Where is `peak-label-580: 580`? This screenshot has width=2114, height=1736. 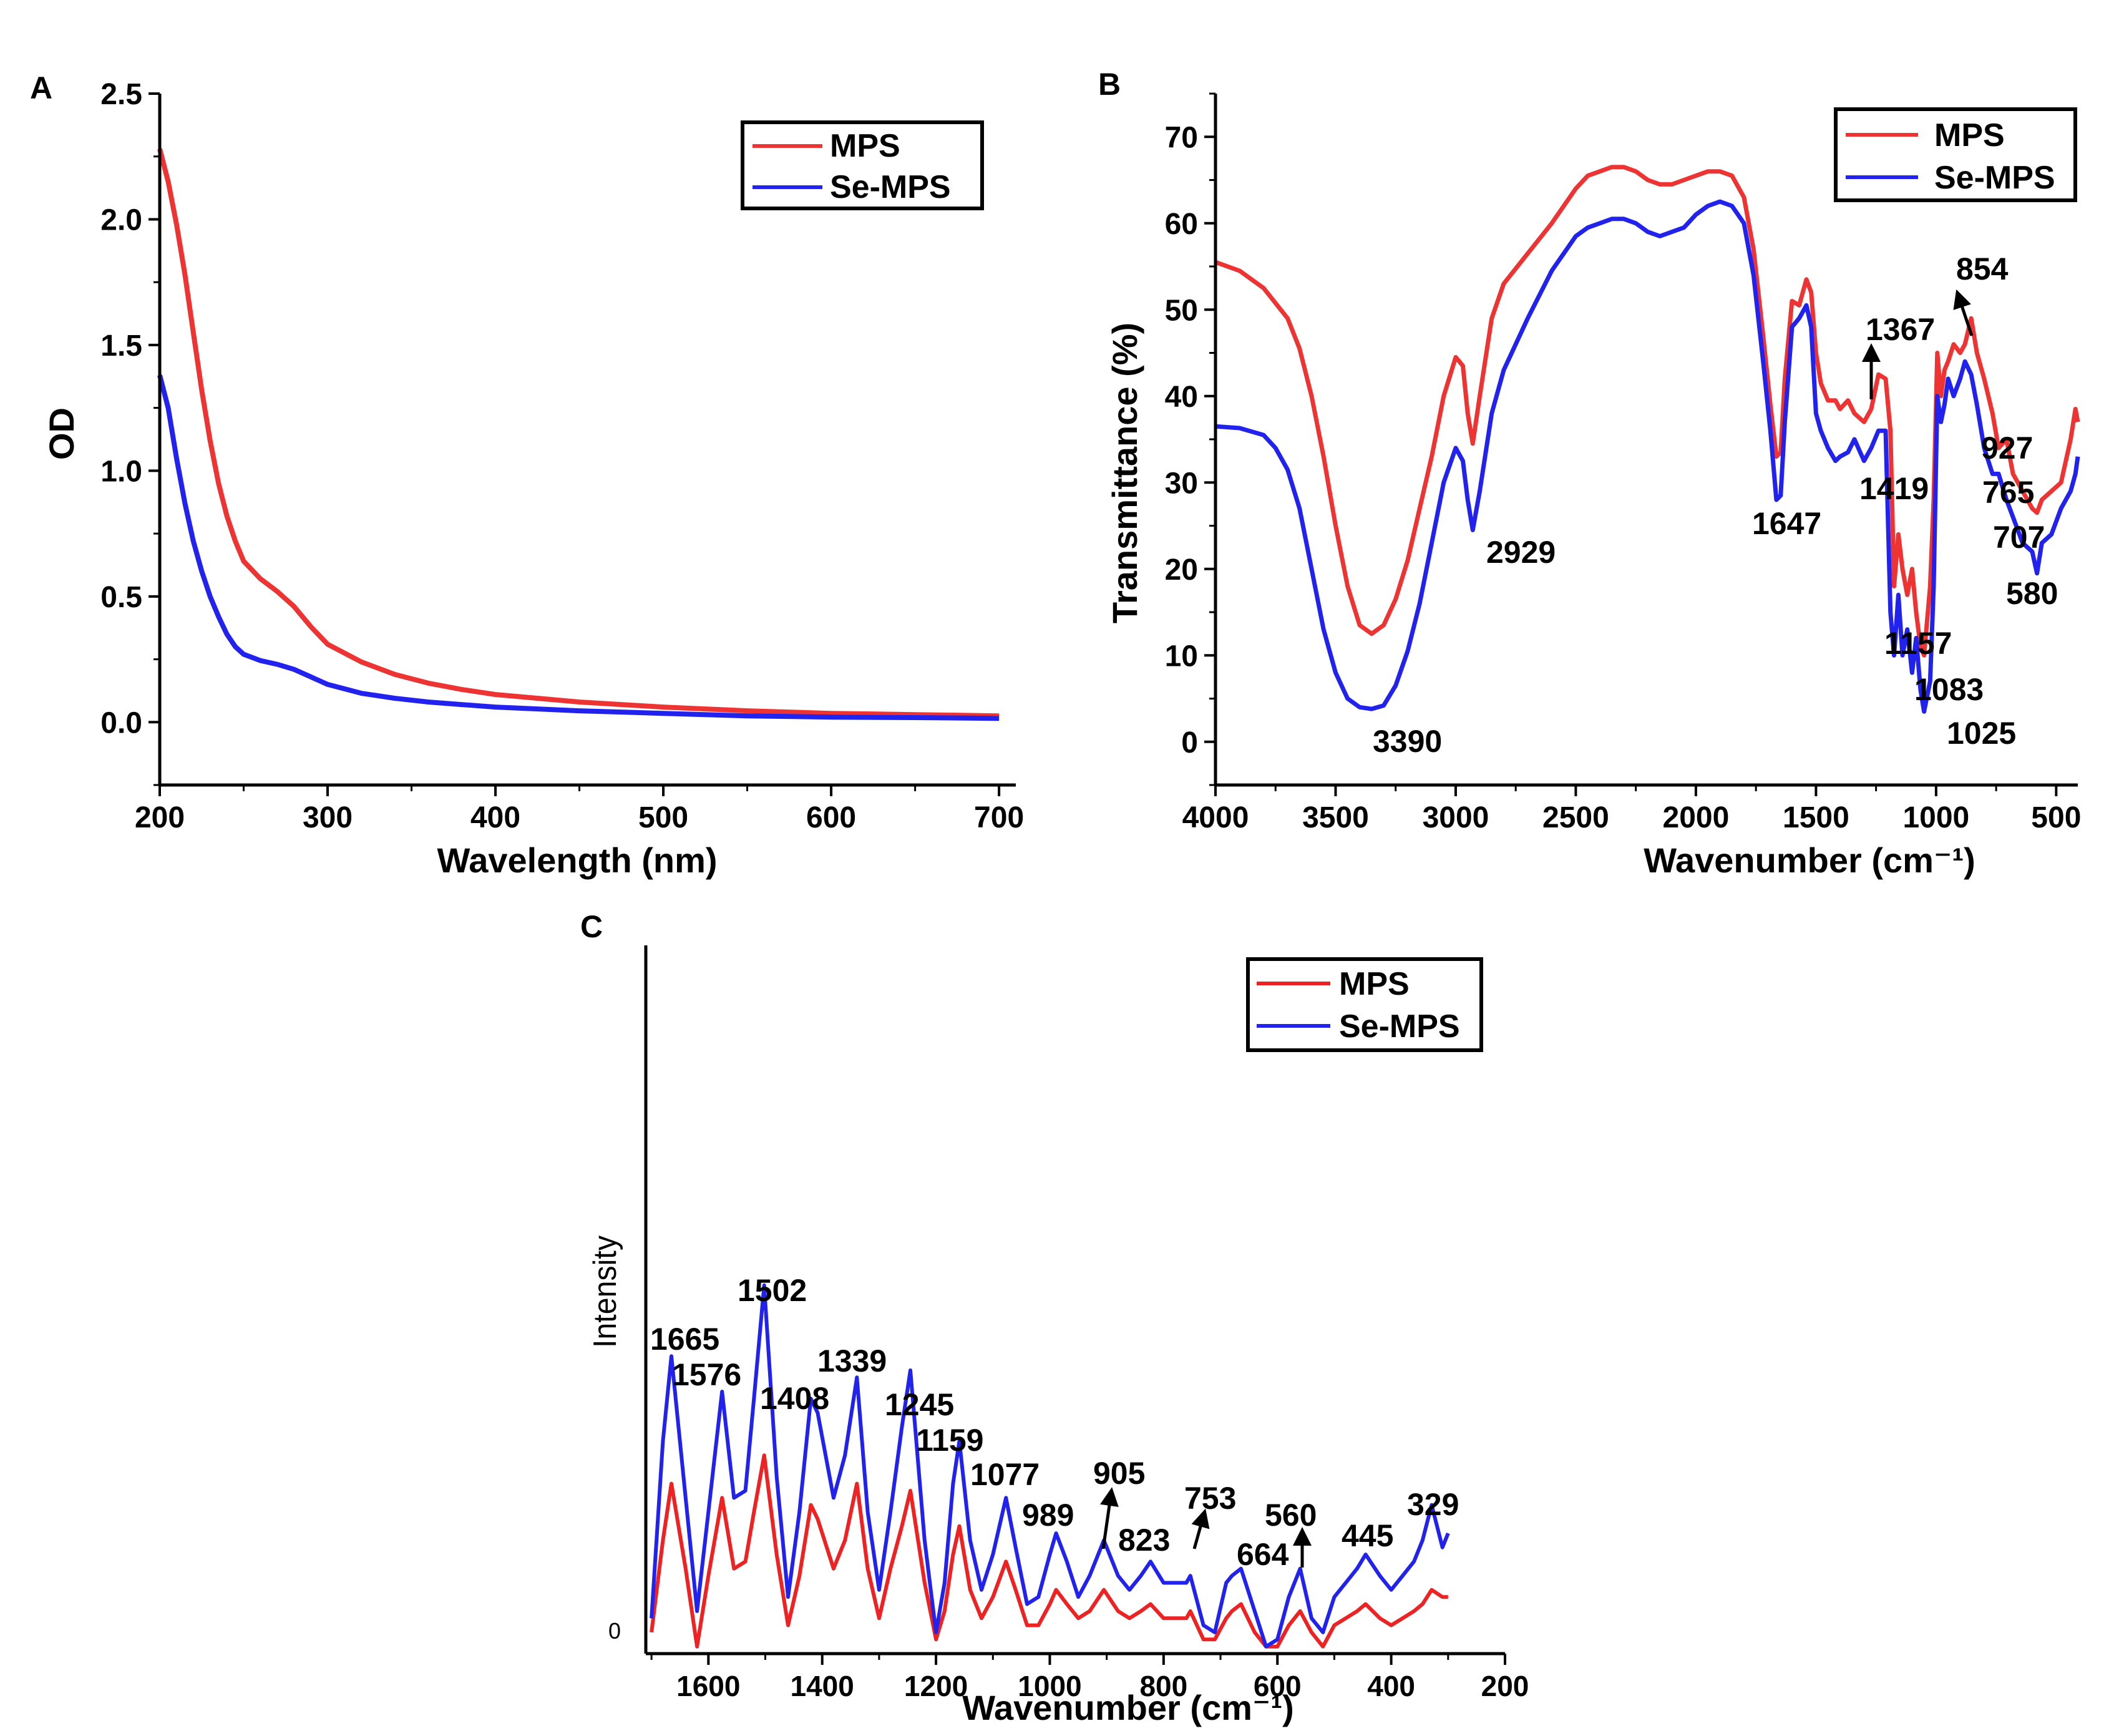
peak-label-580: 580 is located at coordinates (2032, 593).